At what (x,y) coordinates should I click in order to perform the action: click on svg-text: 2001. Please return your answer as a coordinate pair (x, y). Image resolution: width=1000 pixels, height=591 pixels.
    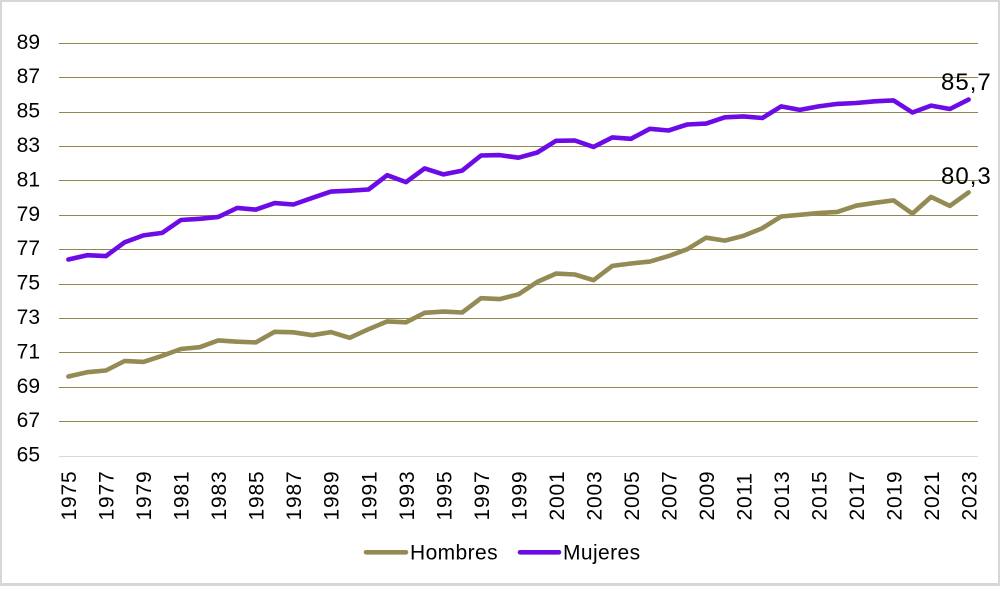
    Looking at the image, I should click on (557, 496).